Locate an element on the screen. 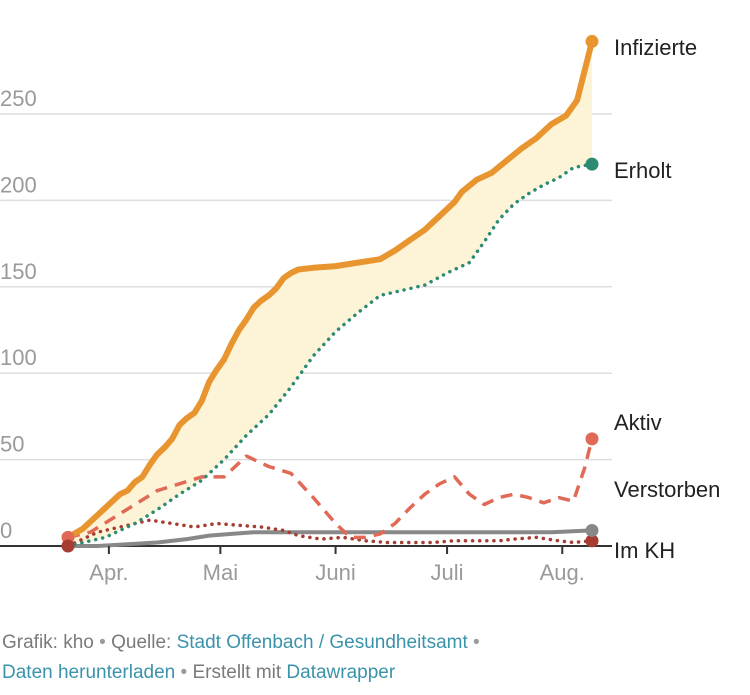 The height and width of the screenshot is (695, 750). y-tick-label: 250 is located at coordinates (18, 98).